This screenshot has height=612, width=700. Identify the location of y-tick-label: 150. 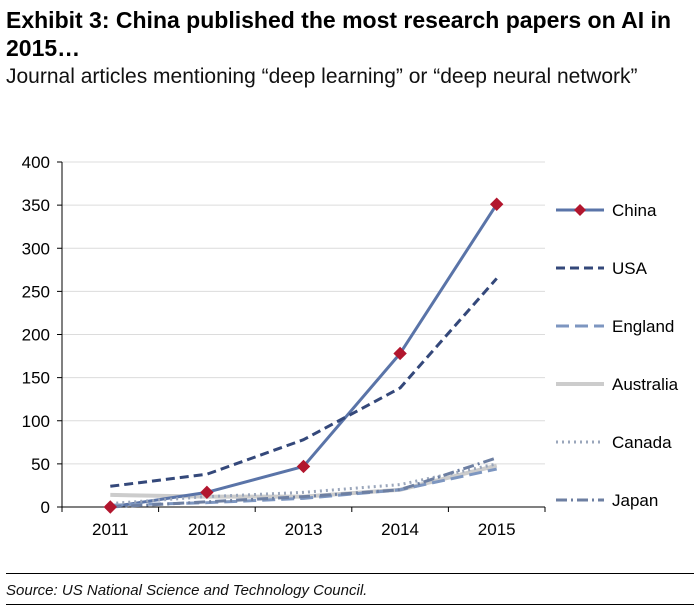
(36, 378).